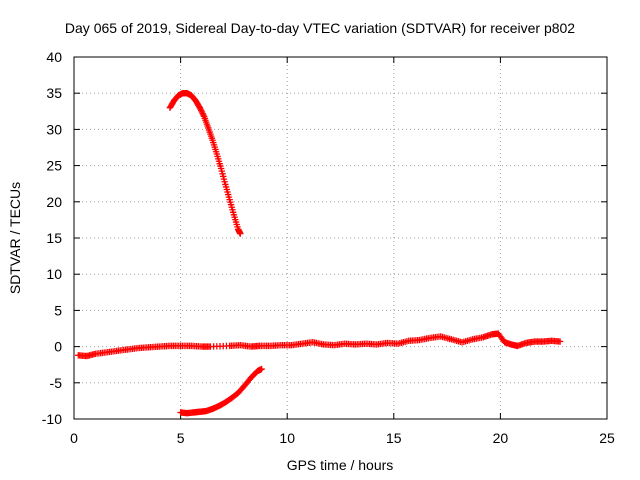 This screenshot has width=640, height=480. What do you see at coordinates (501, 438) in the screenshot?
I see `x-tick-label: 20` at bounding box center [501, 438].